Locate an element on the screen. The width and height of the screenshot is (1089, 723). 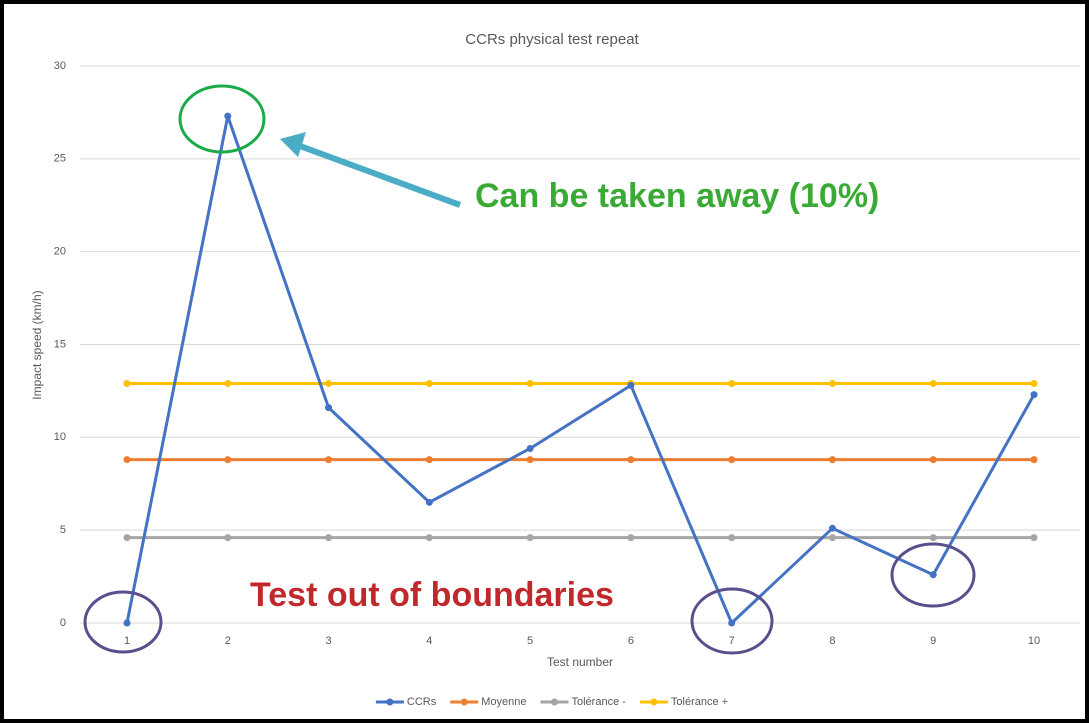
legend-label: Tolérance + is located at coordinates (699, 702).